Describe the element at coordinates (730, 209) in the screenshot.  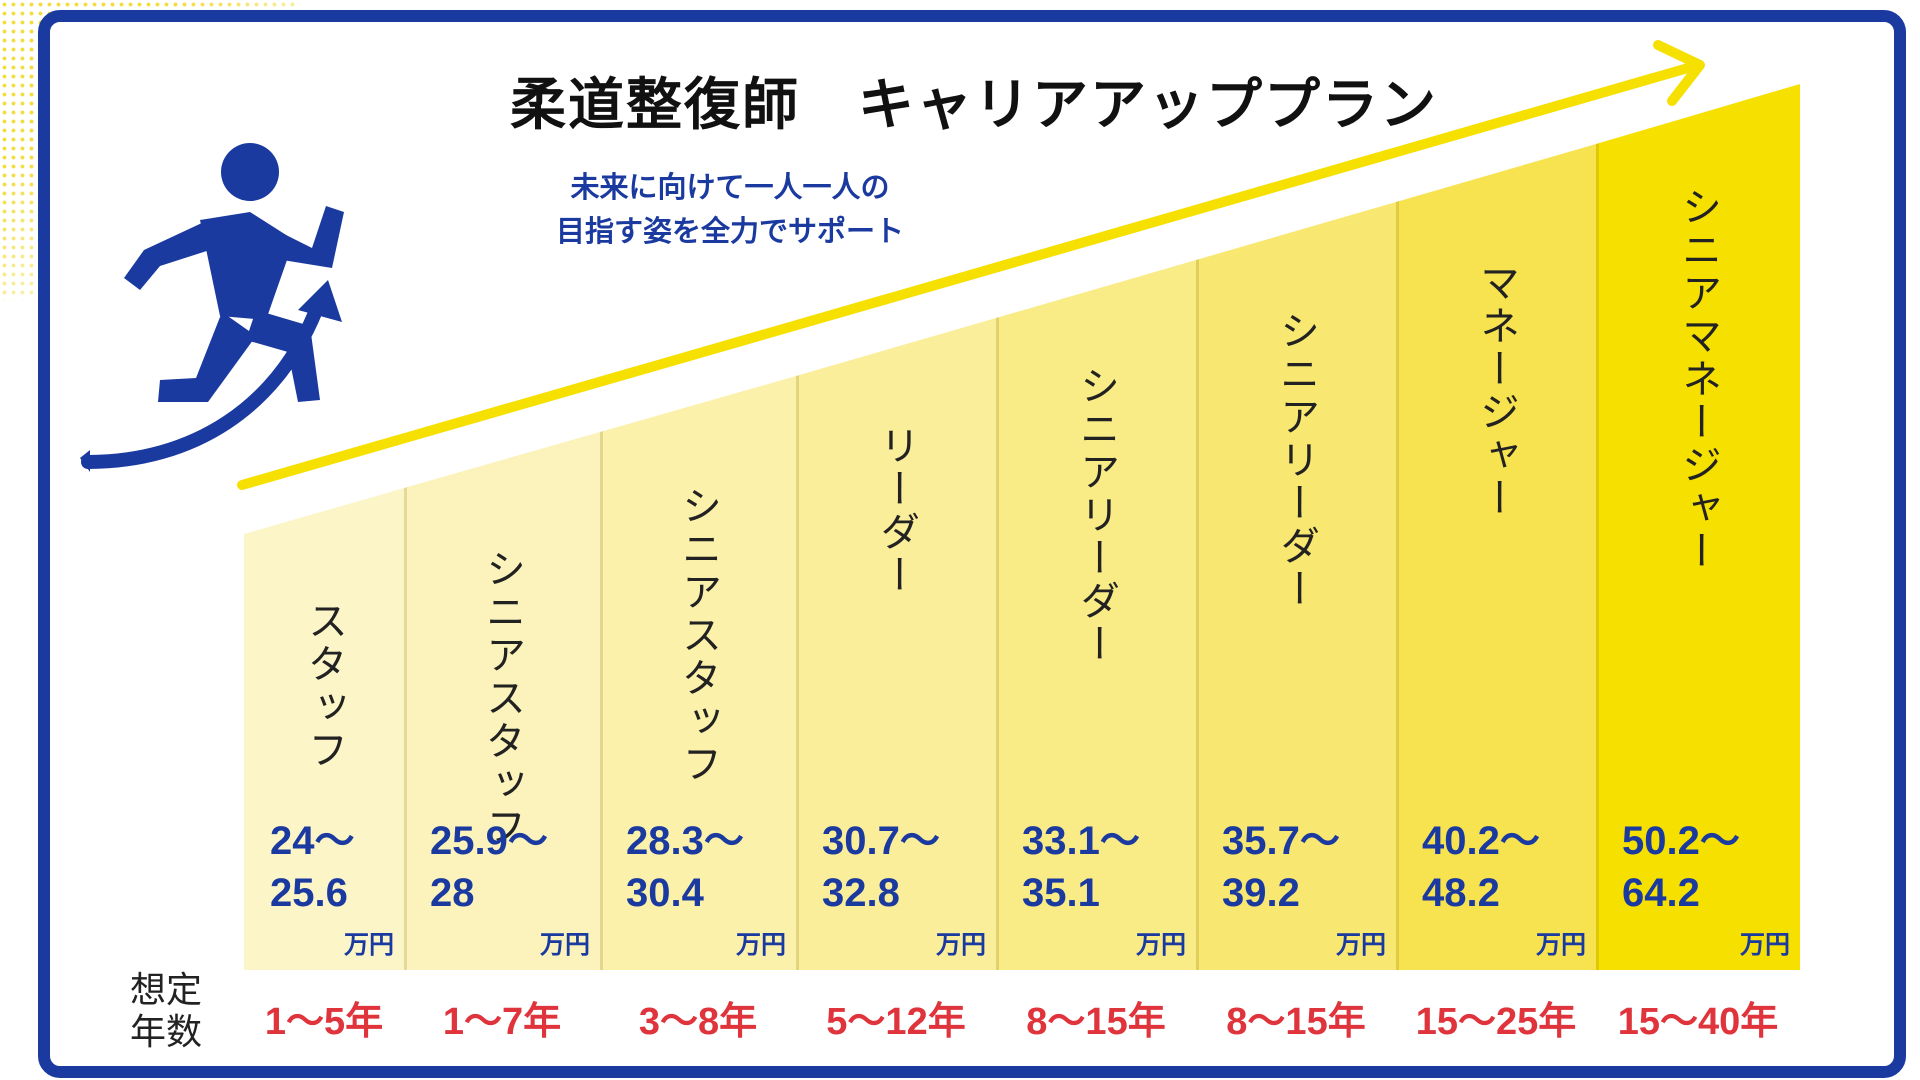
I see `subtitle: 未来に向けて一人一人の 目指す姿を全力でサポート` at that location.